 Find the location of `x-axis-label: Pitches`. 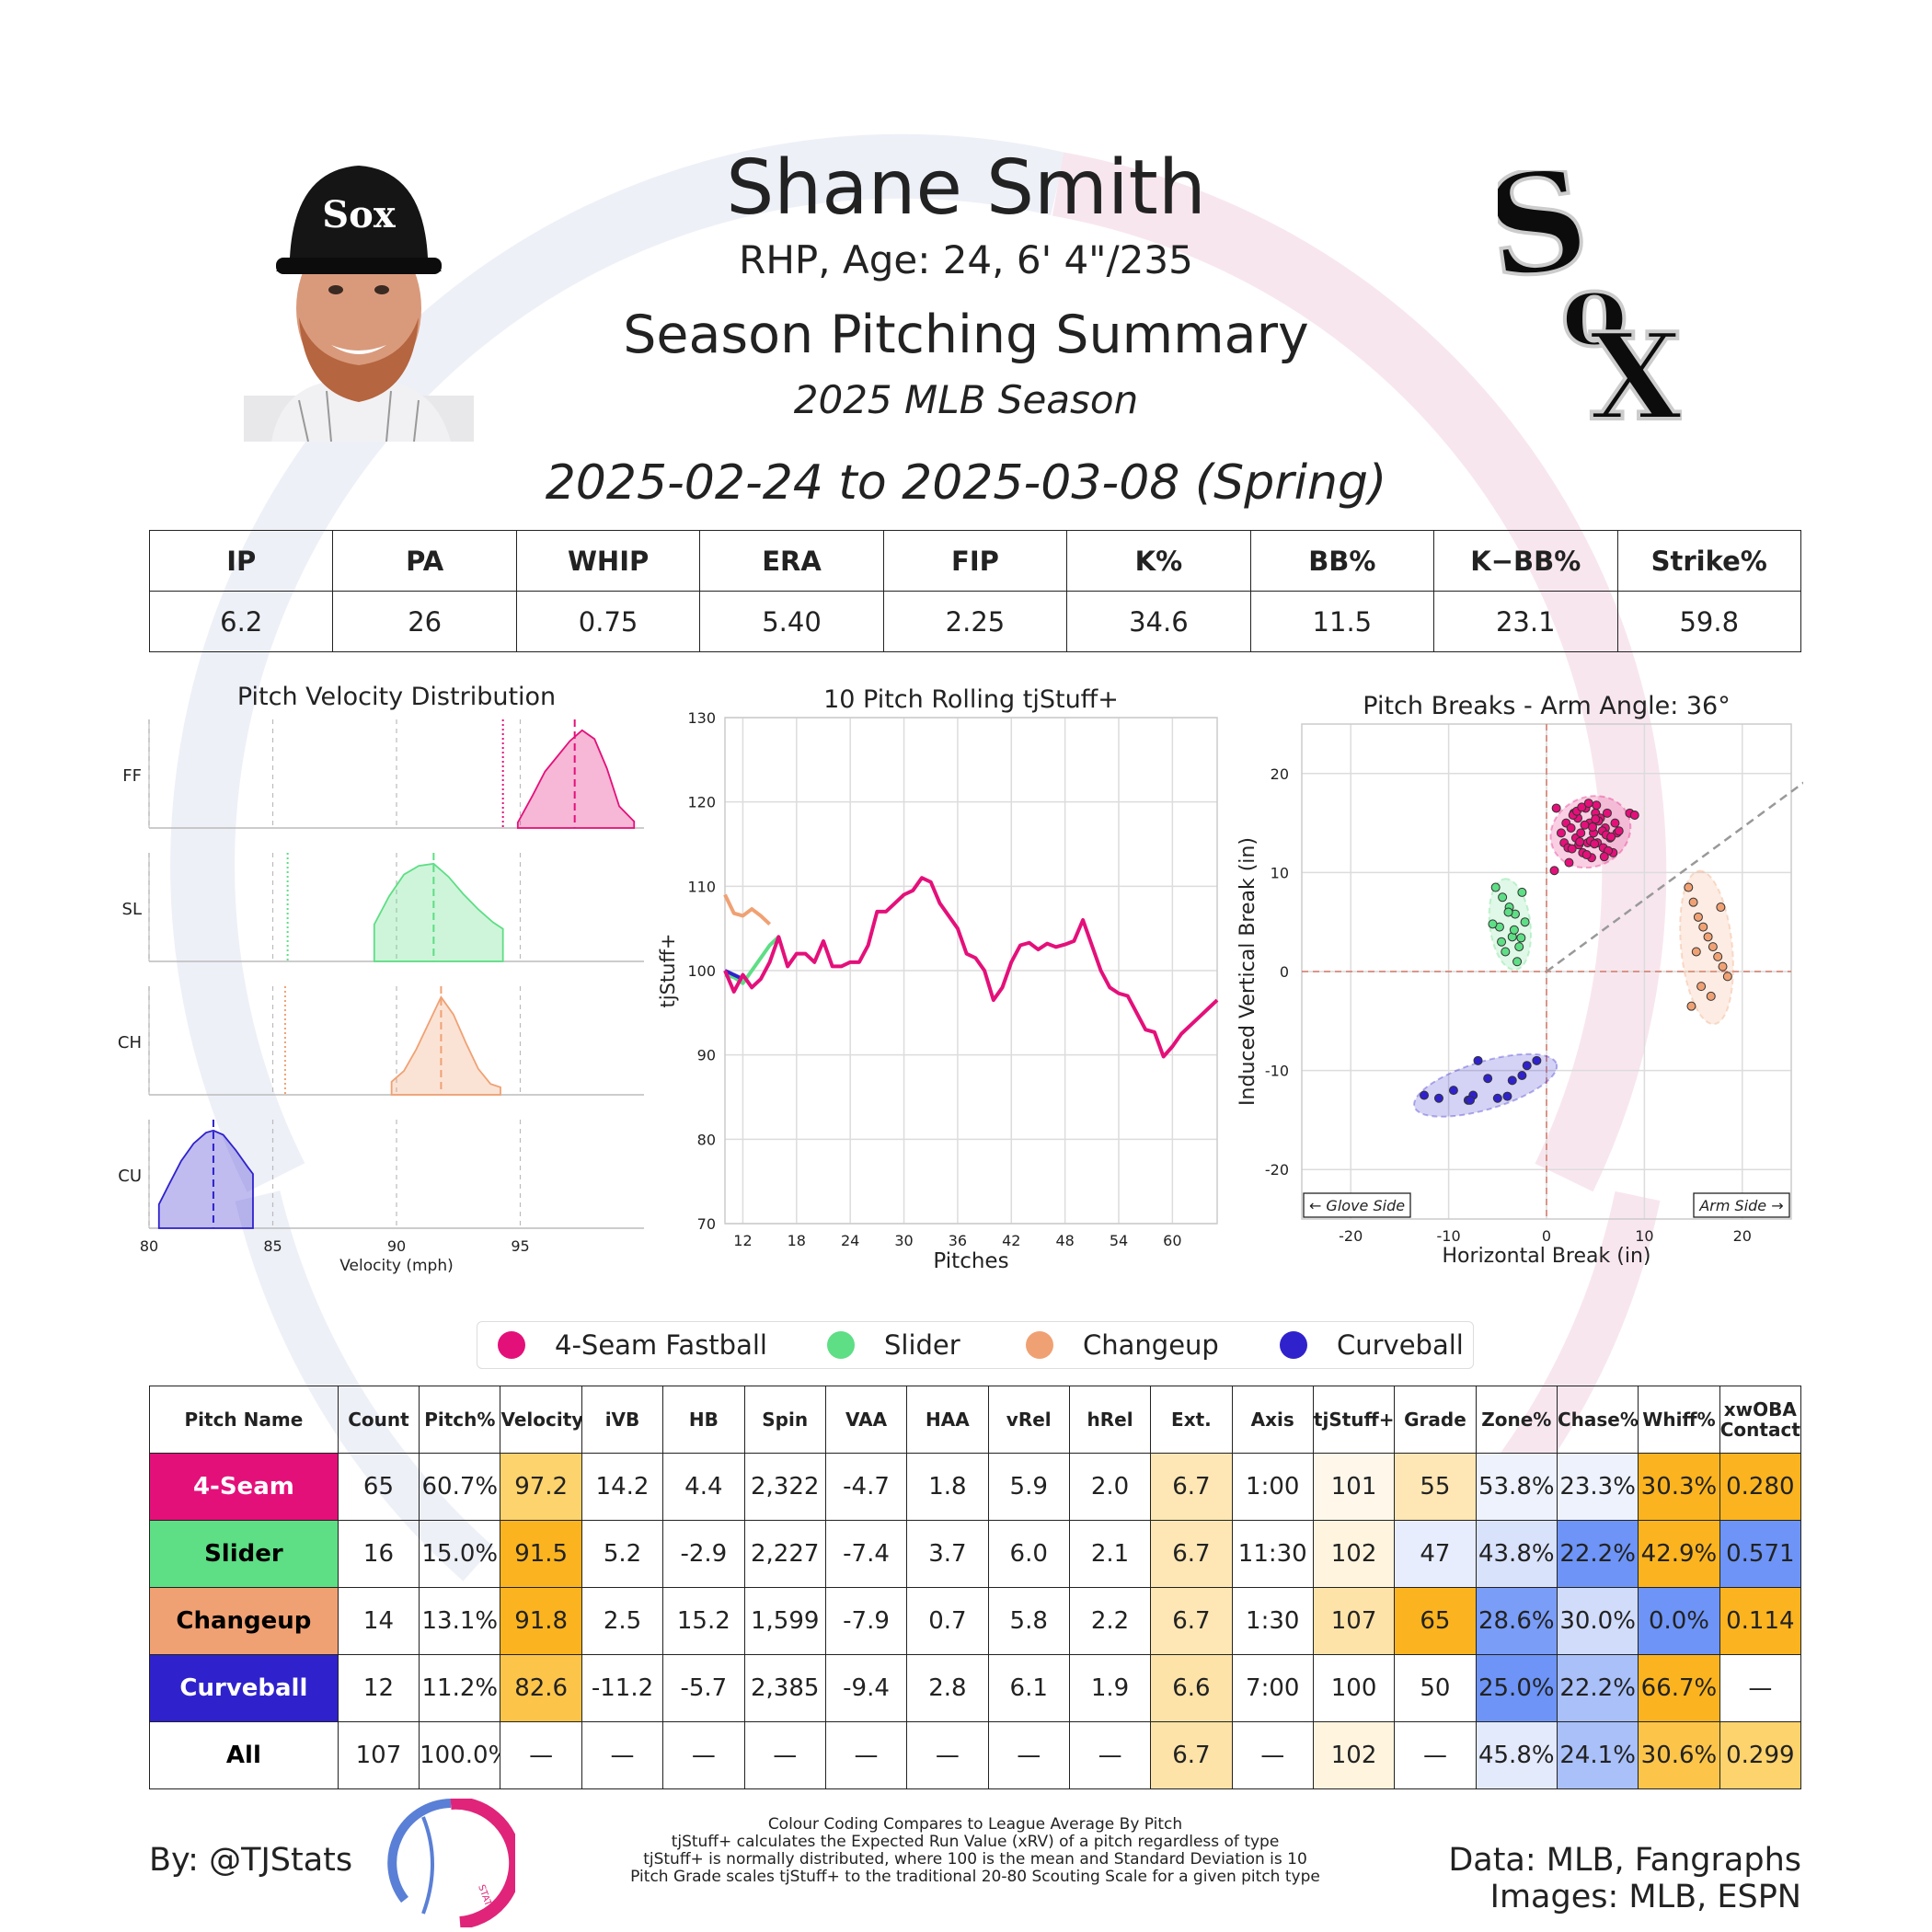

x-axis-label: Pitches is located at coordinates (970, 1261).